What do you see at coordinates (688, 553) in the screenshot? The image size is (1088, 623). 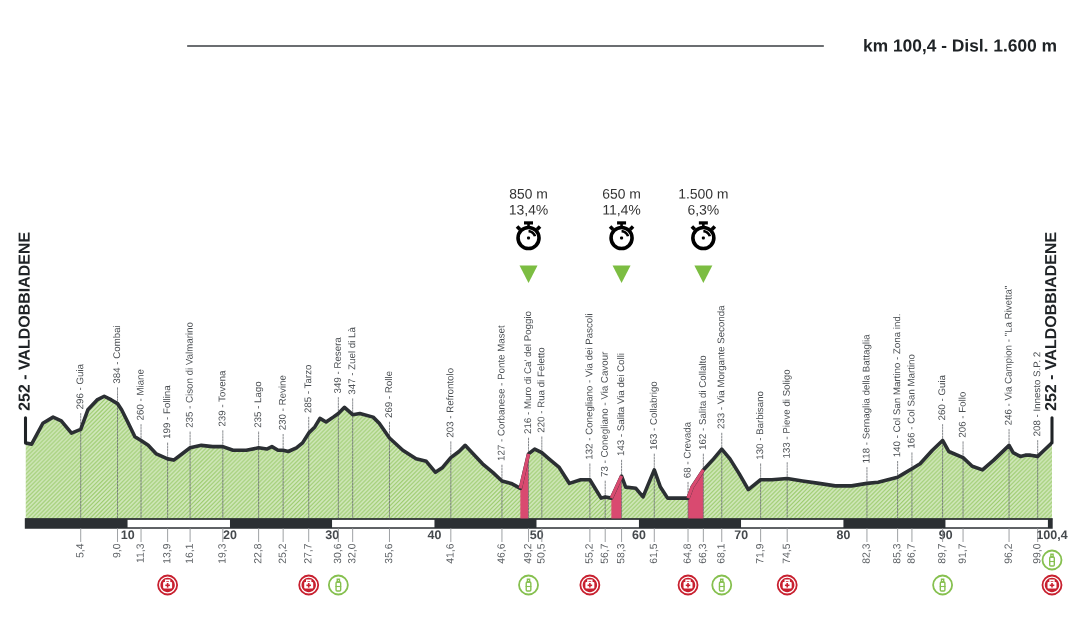 I see `x2-tick-label: 64,8` at bounding box center [688, 553].